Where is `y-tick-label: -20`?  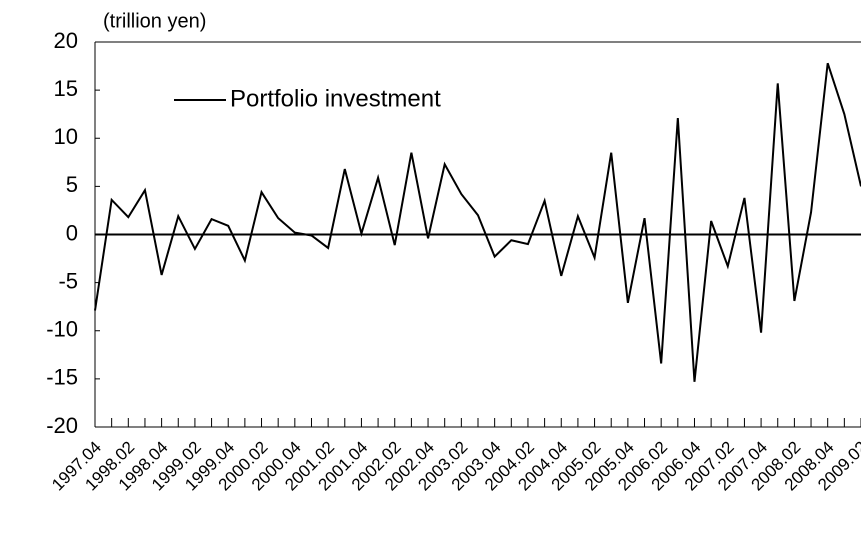 y-tick-label: -20 is located at coordinates (62, 425).